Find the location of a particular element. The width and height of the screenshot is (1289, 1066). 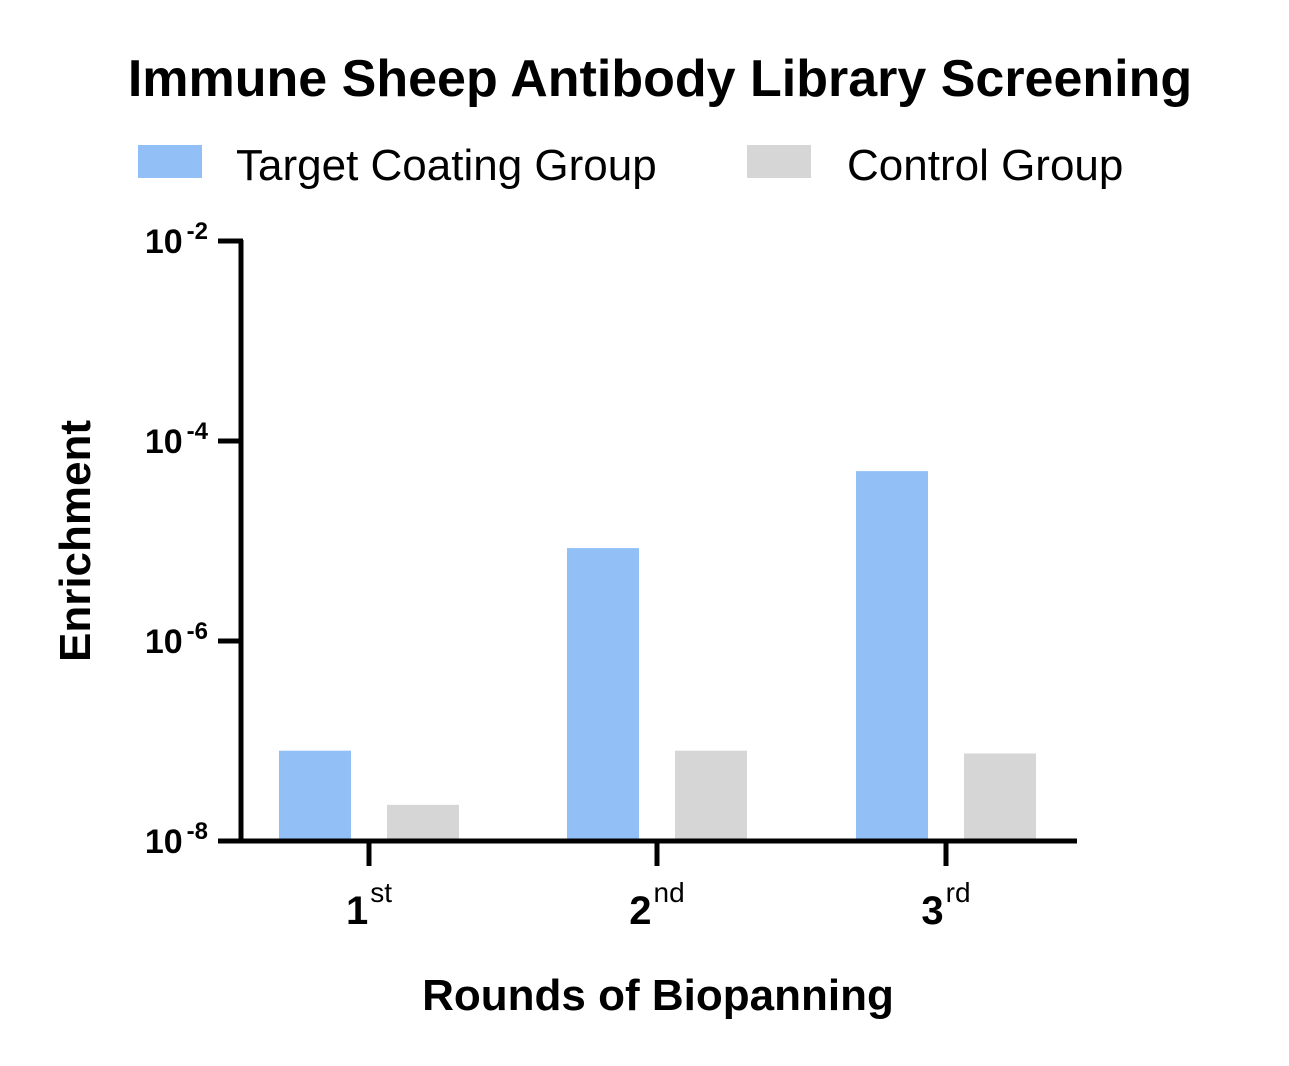

legend-label-target: Target Coating Group is located at coordinates (446, 165).